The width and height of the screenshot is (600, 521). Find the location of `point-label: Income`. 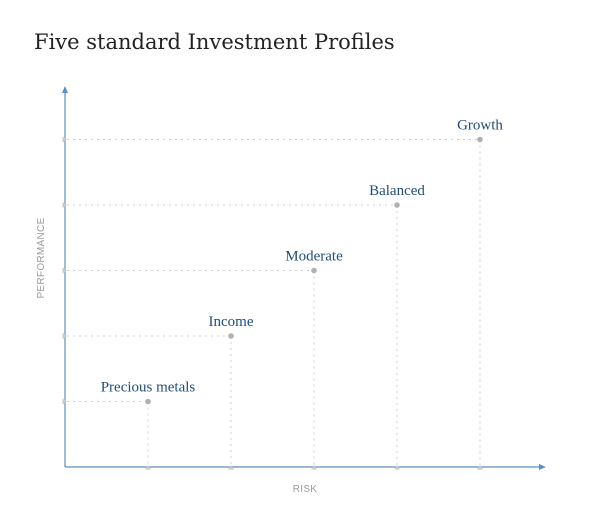

point-label: Income is located at coordinates (231, 322).